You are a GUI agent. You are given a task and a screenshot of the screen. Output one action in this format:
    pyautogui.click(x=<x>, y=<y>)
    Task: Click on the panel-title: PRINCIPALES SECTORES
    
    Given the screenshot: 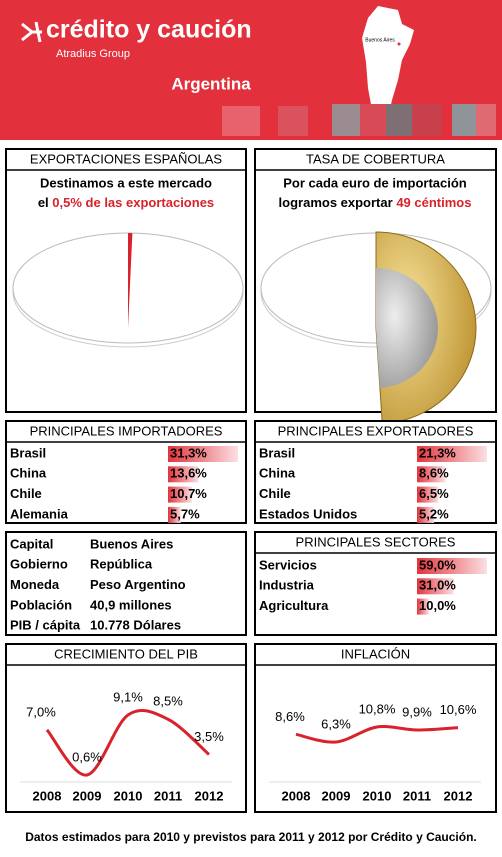 What is the action you would take?
    pyautogui.click(x=376, y=541)
    